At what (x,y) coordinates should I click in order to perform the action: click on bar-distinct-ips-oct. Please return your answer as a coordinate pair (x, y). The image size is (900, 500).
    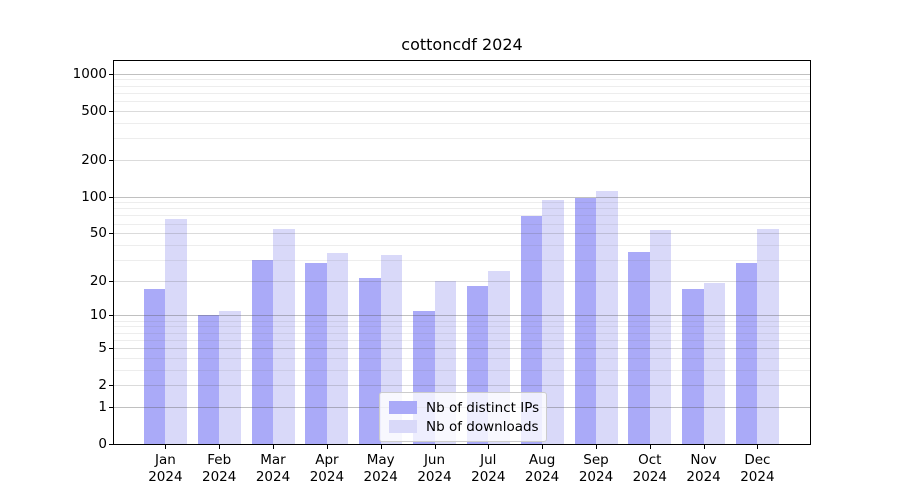
    Looking at the image, I should click on (639, 347).